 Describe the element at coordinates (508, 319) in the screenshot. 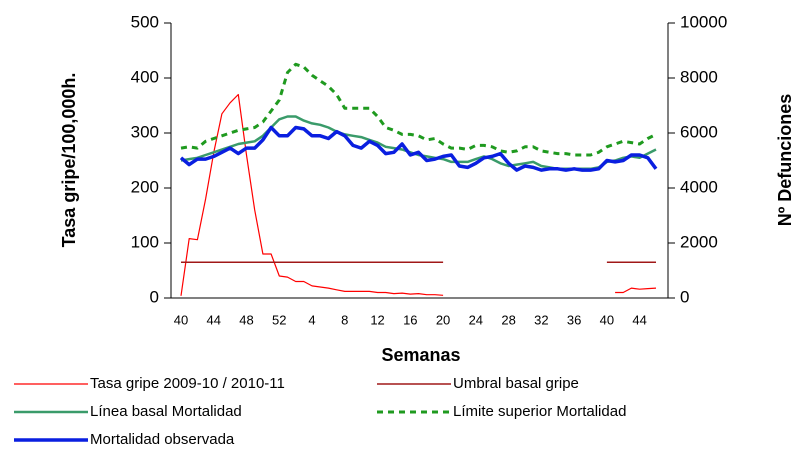

I see `x-tick-label: 28` at that location.